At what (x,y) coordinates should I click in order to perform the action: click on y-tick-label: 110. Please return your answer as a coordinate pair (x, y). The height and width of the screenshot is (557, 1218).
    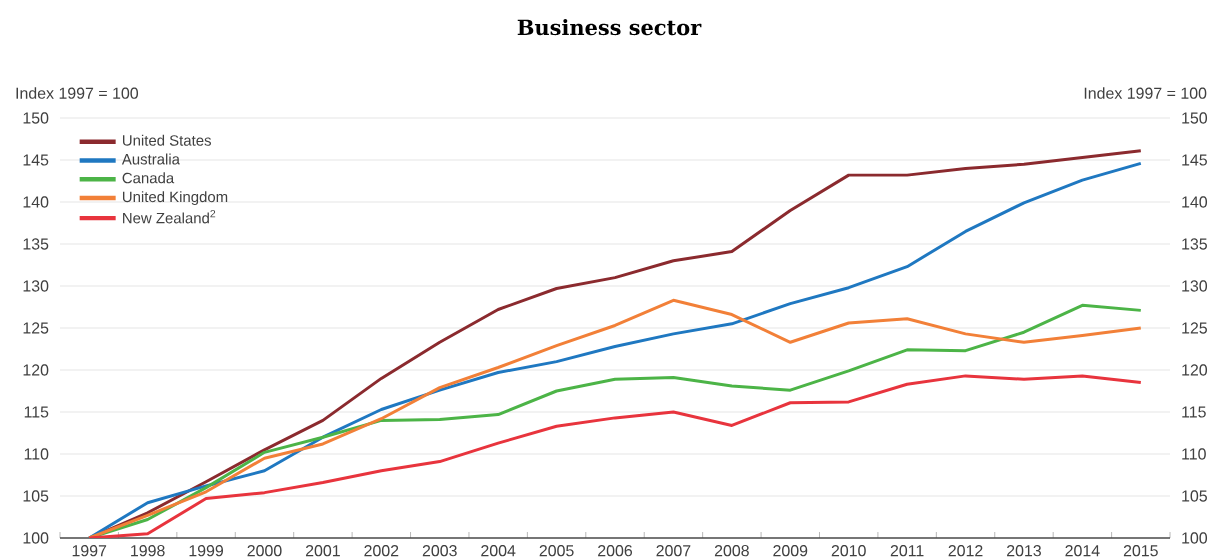
    Looking at the image, I should click on (36, 454).